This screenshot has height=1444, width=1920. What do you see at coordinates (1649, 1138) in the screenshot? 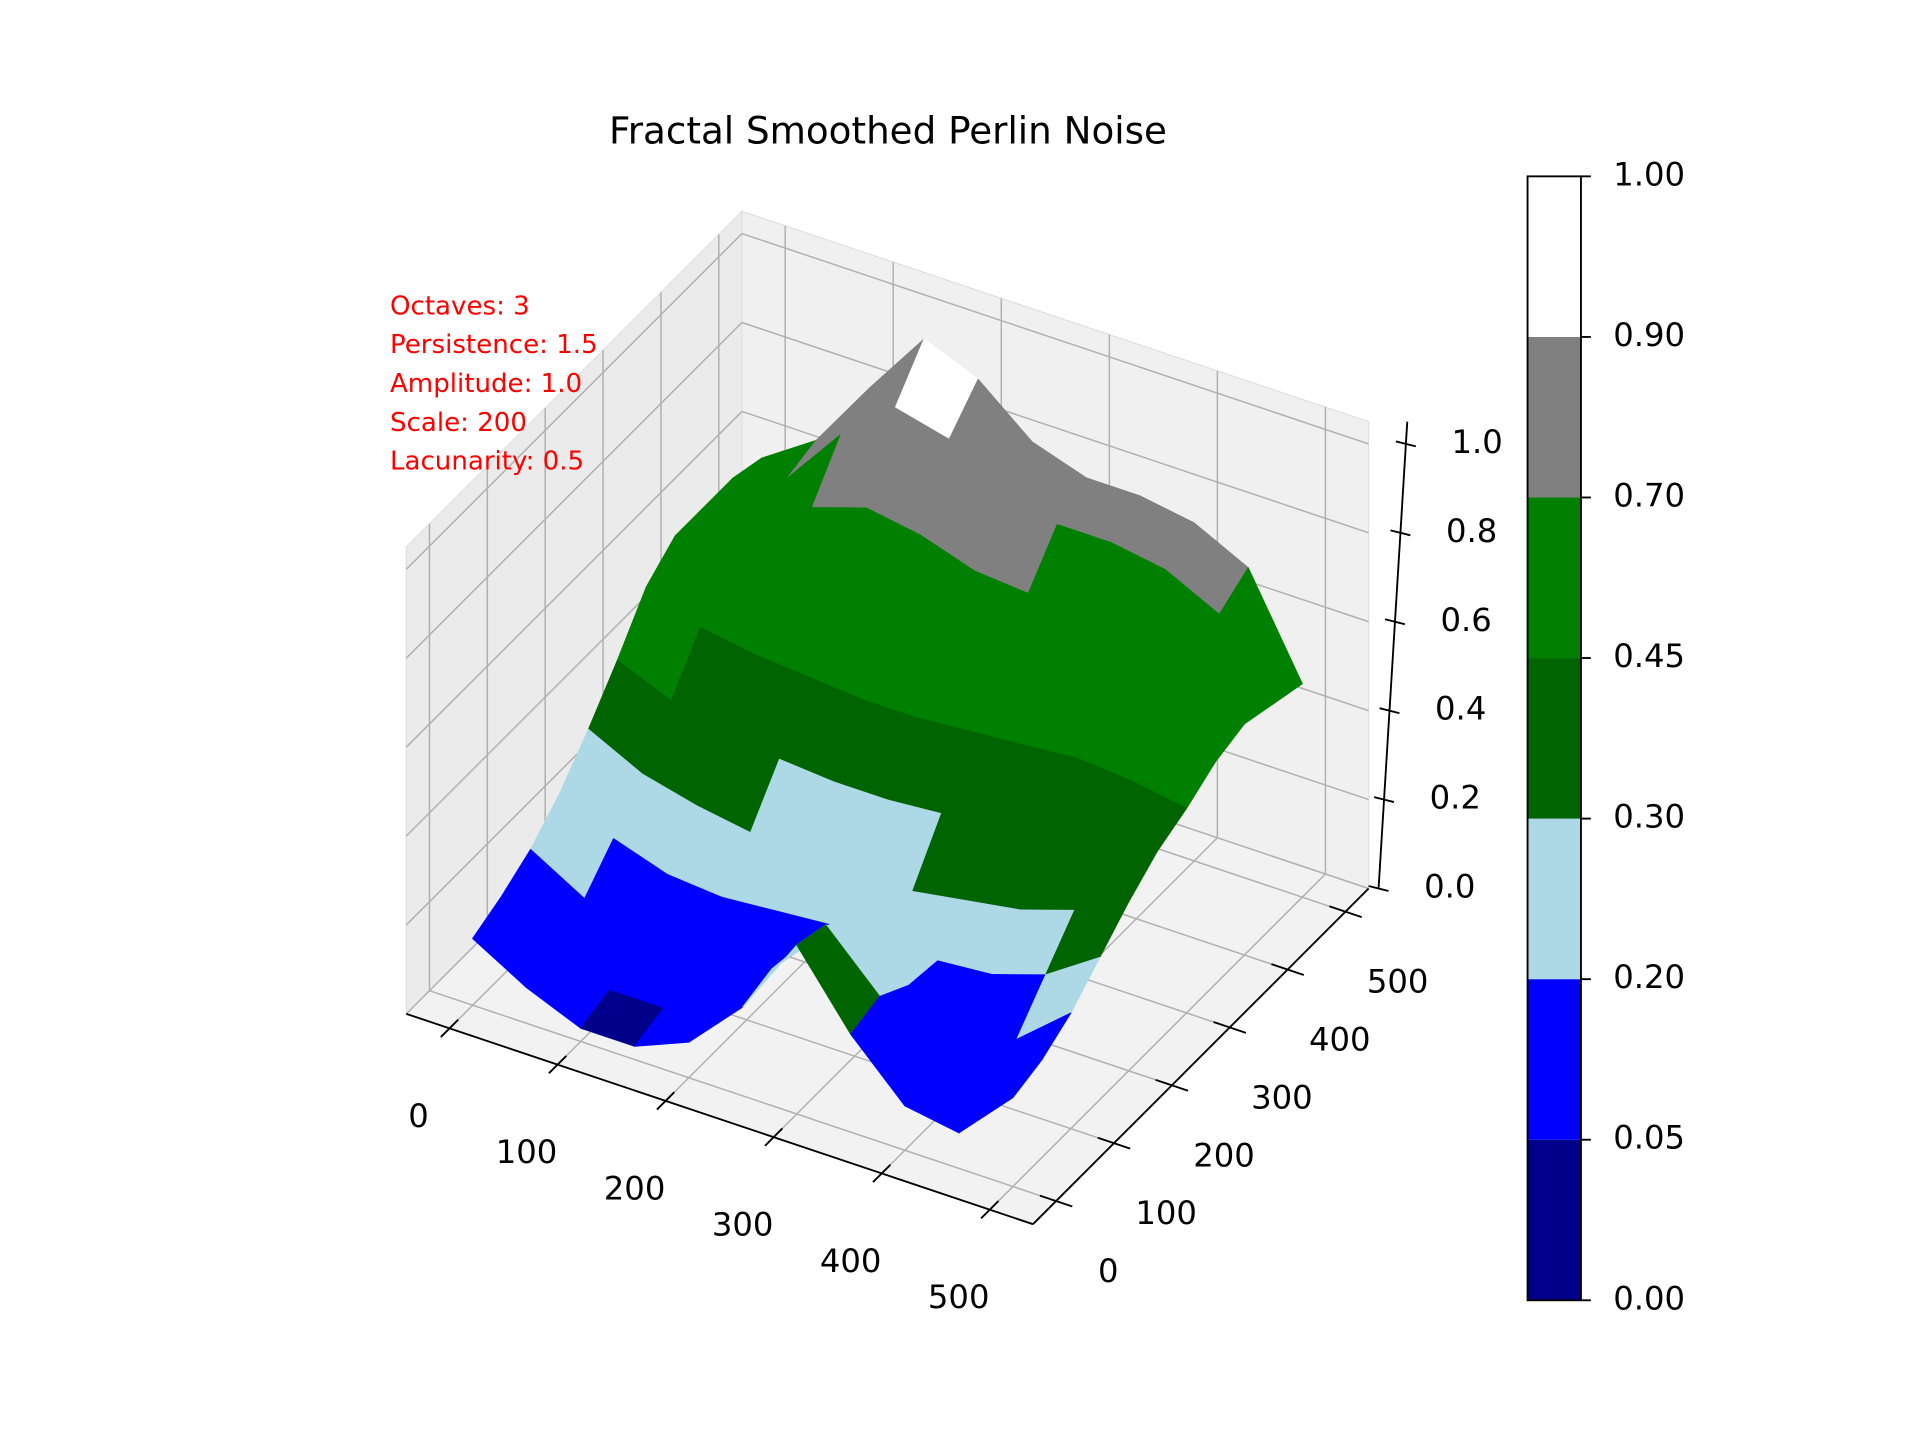
I see `colorbar-tick-label: 0.05` at bounding box center [1649, 1138].